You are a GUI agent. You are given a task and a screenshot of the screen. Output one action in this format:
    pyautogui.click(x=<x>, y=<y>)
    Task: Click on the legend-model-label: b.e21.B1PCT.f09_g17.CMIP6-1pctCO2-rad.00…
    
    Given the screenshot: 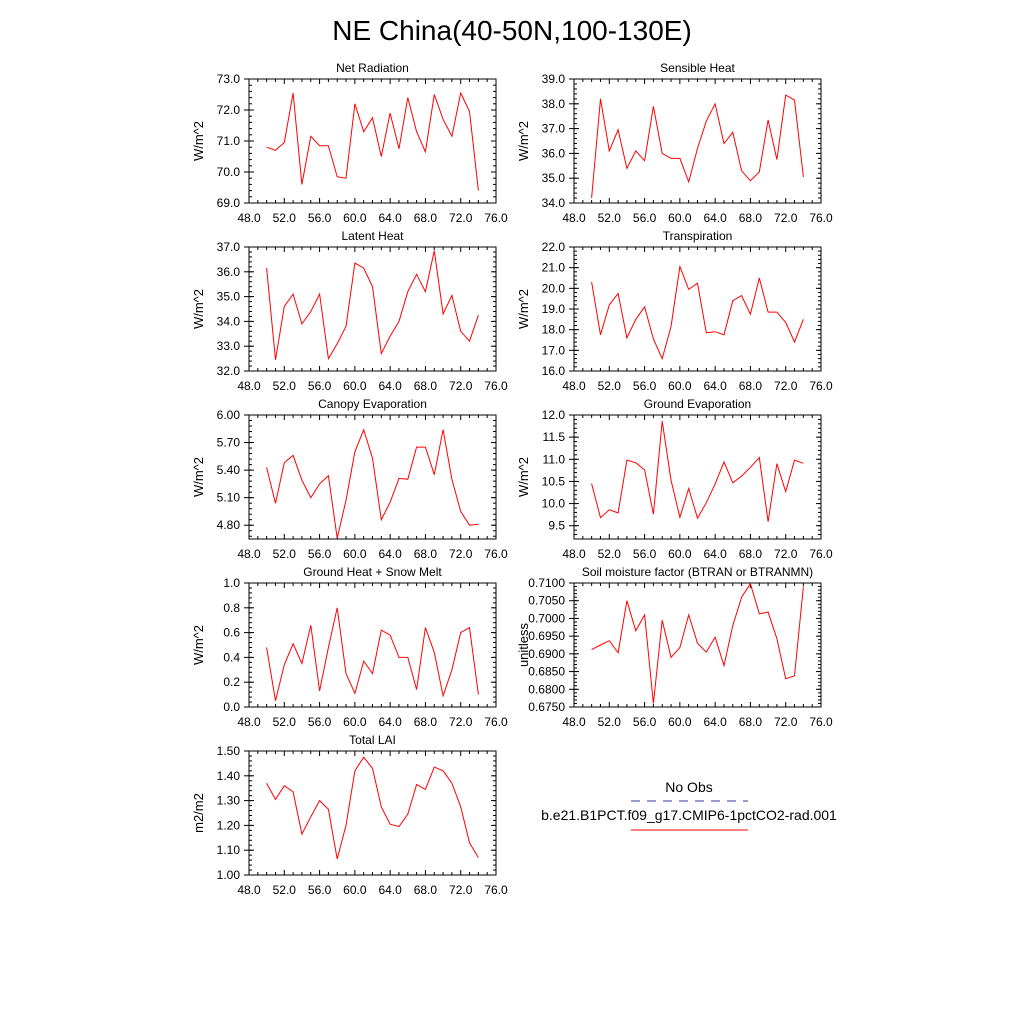 What is the action you would take?
    pyautogui.click(x=689, y=815)
    